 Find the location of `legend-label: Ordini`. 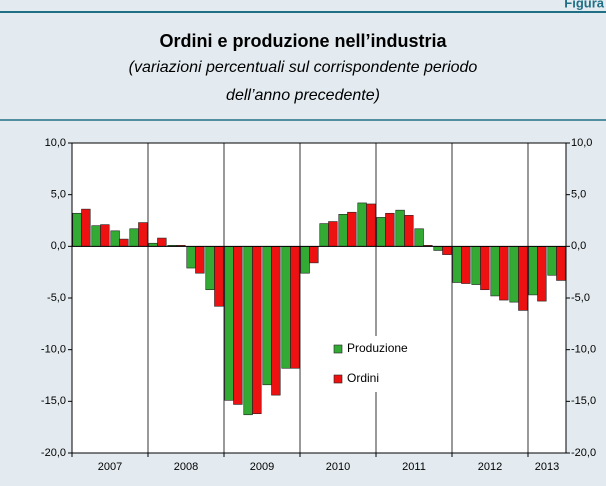

legend-label: Ordini is located at coordinates (363, 378).